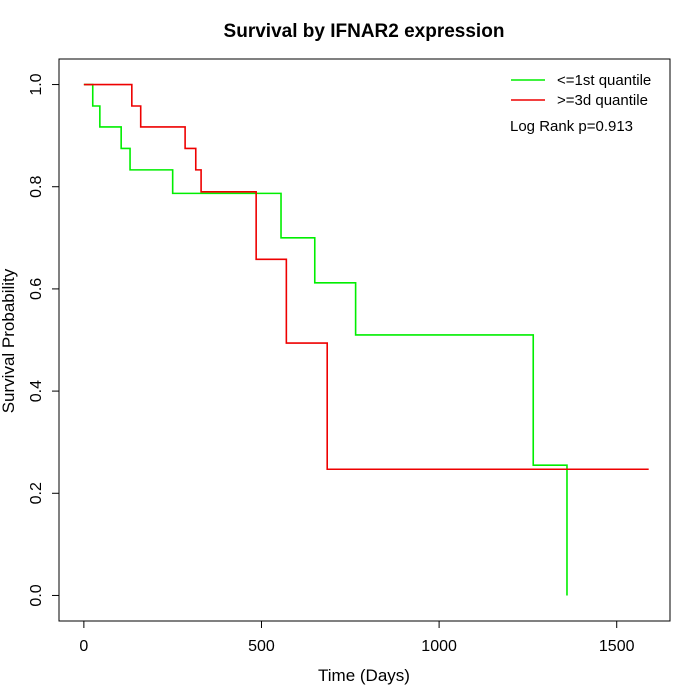  What do you see at coordinates (36, 391) in the screenshot?
I see `y-tick-label: 0.4` at bounding box center [36, 391].